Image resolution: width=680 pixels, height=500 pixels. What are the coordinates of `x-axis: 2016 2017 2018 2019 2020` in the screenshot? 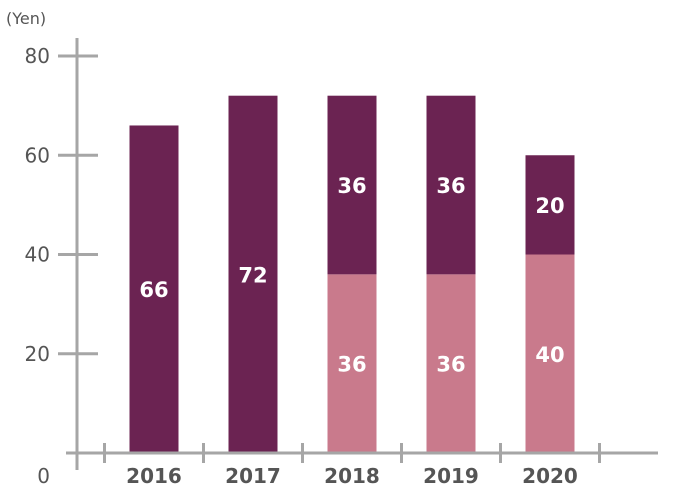 It's located at (362, 465).